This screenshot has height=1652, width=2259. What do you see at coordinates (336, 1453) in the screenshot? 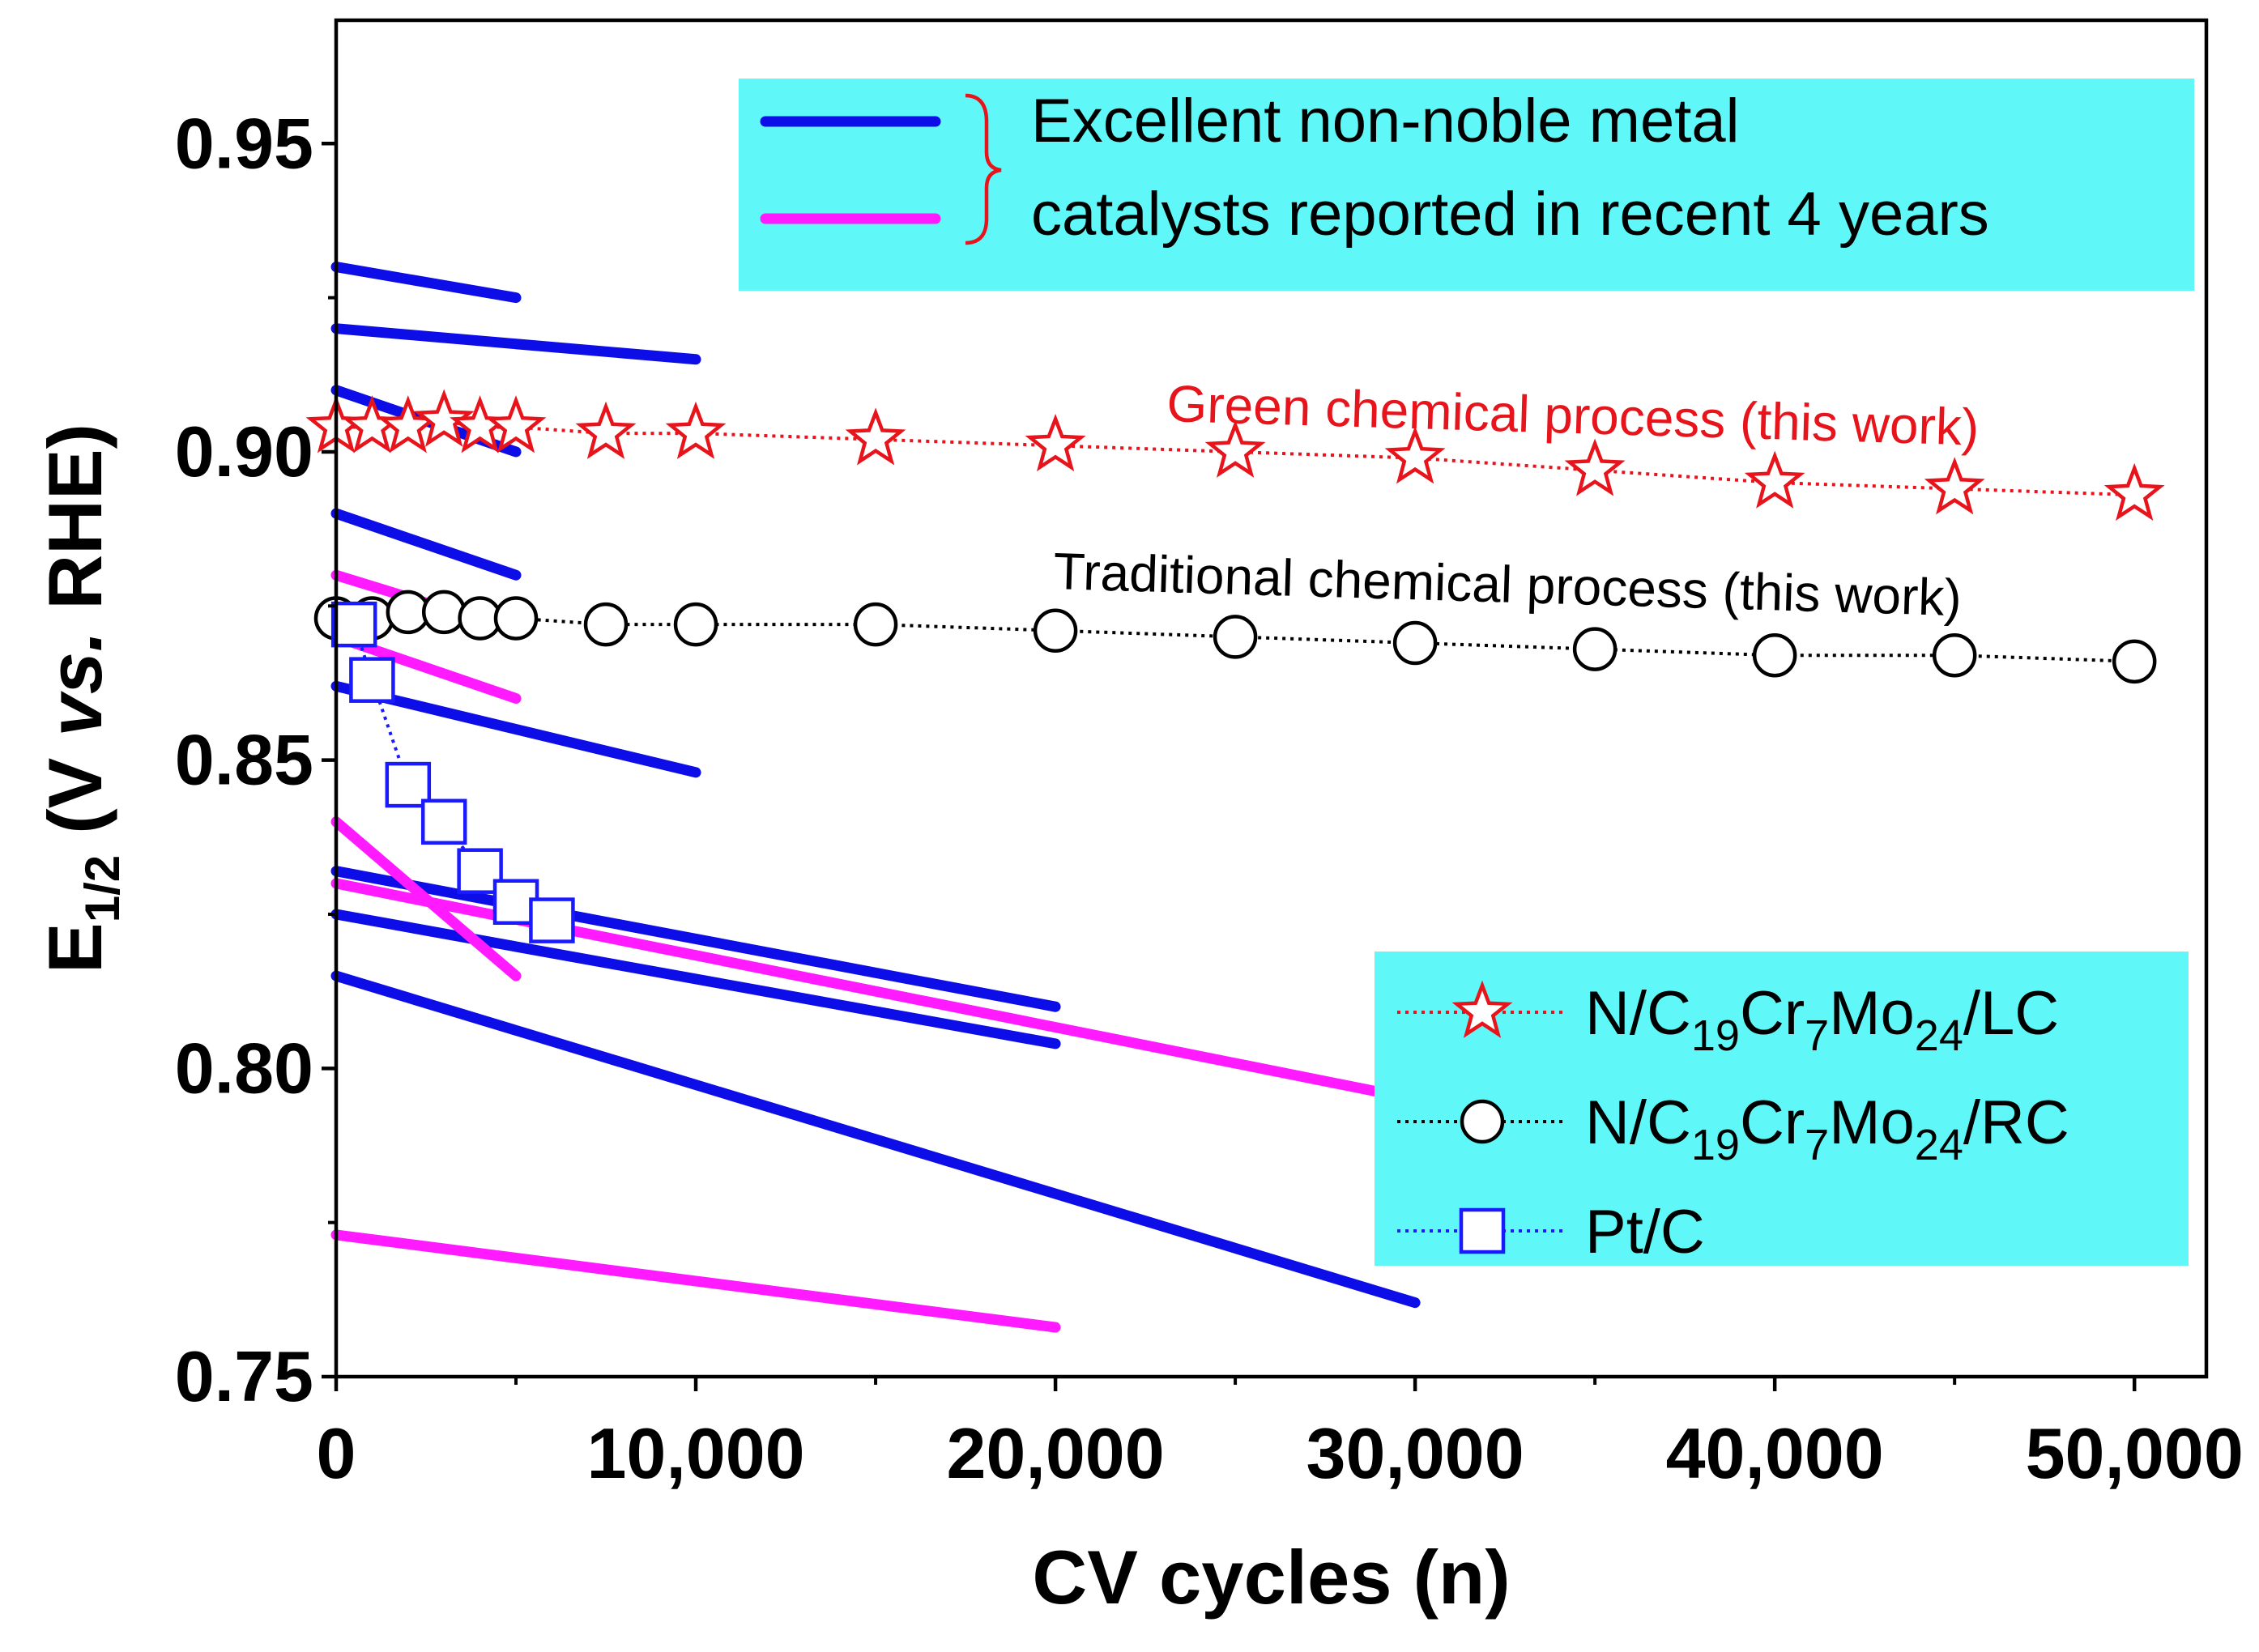
I see `x-tick-label: 0` at bounding box center [336, 1453].